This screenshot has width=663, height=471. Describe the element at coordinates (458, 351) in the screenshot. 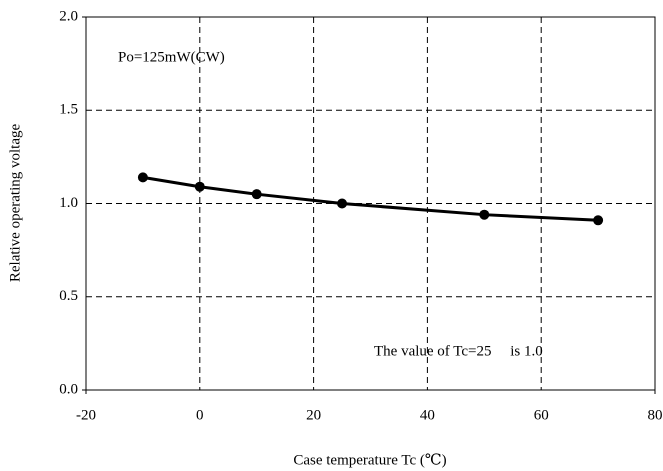

I see `annotation: The value of Tc=25 is 1.0` at that location.